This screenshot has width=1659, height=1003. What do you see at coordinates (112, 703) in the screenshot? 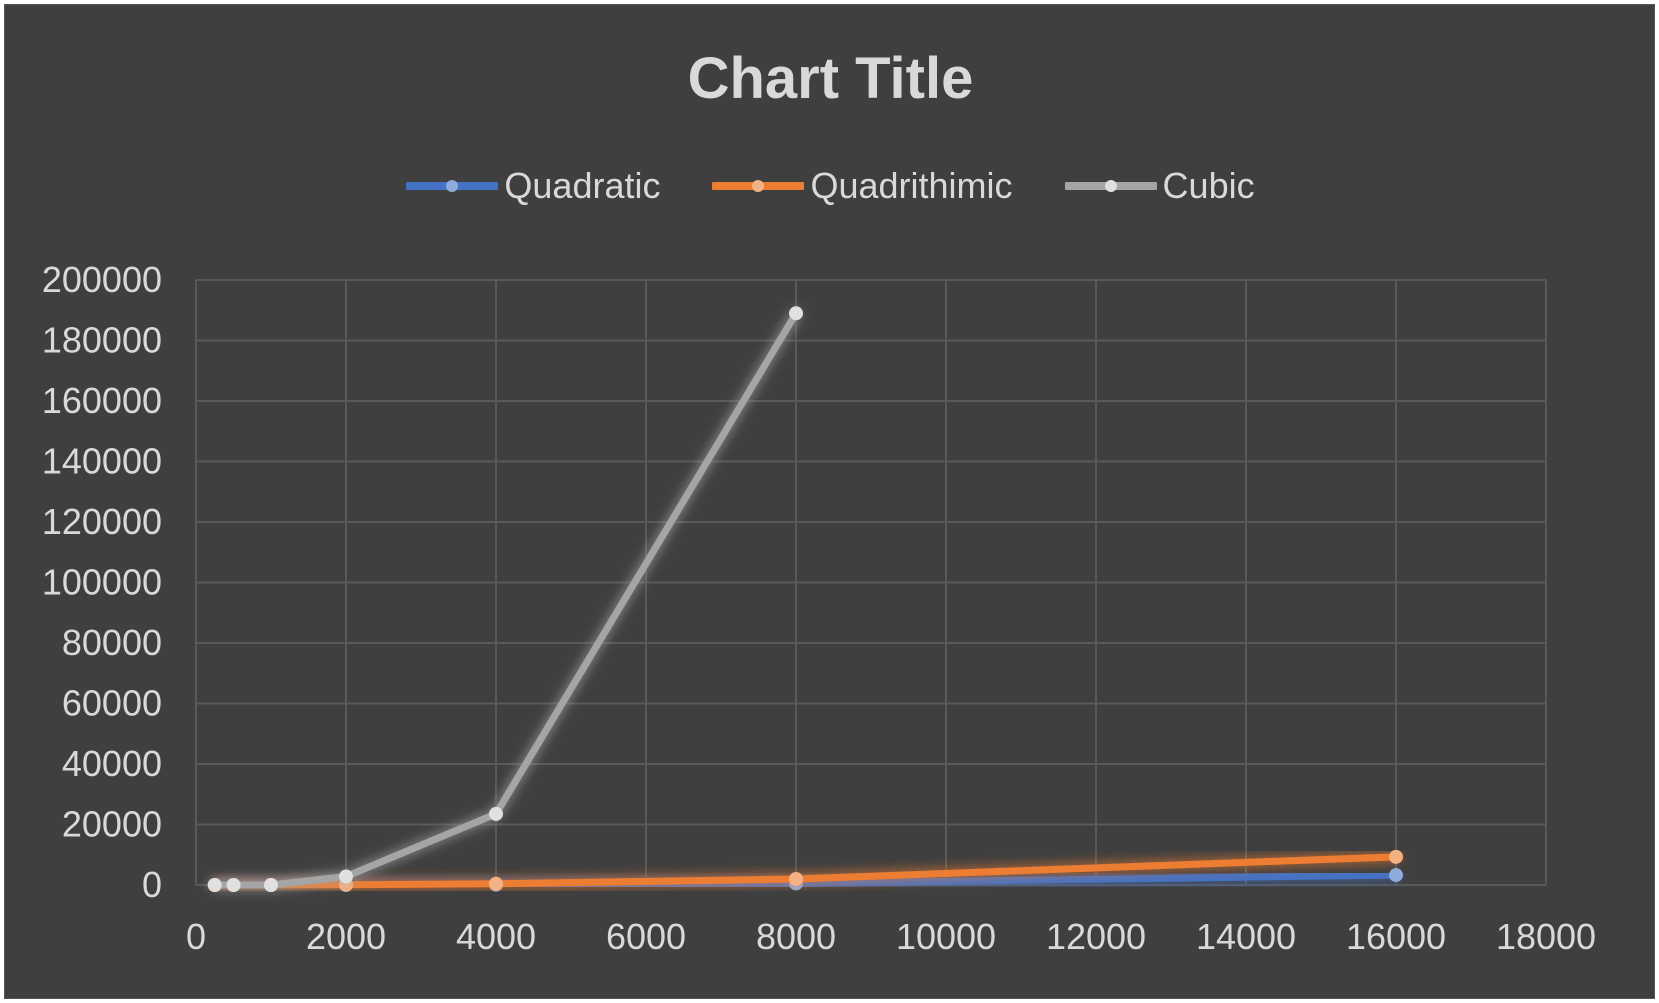
I see `y-tick-label: 60000` at bounding box center [112, 703].